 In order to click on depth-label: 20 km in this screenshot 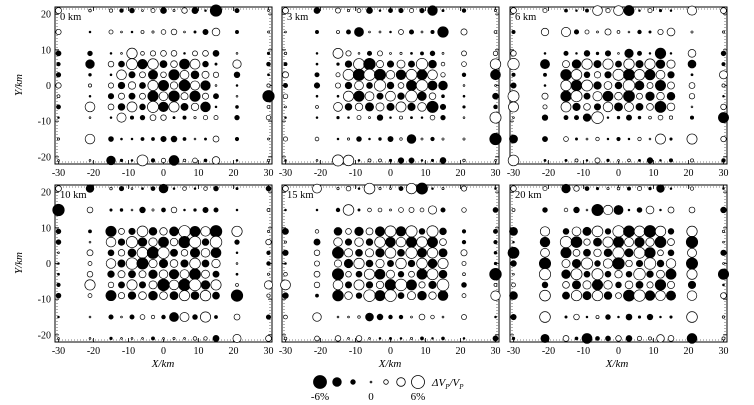, I will do `click(528, 195)`.